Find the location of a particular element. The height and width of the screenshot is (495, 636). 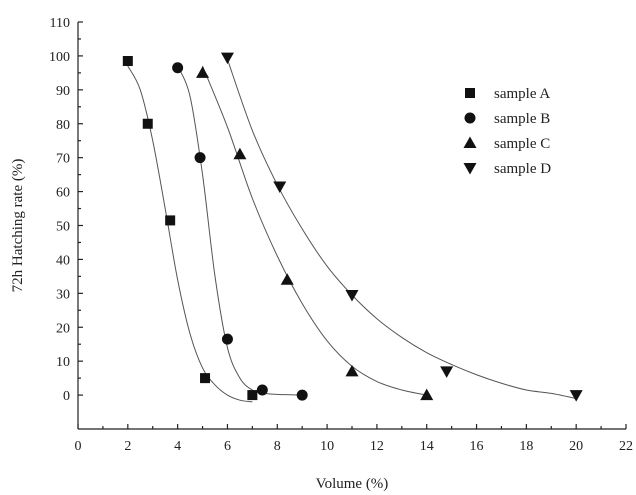

x-tick-label: 10 is located at coordinates (327, 446).